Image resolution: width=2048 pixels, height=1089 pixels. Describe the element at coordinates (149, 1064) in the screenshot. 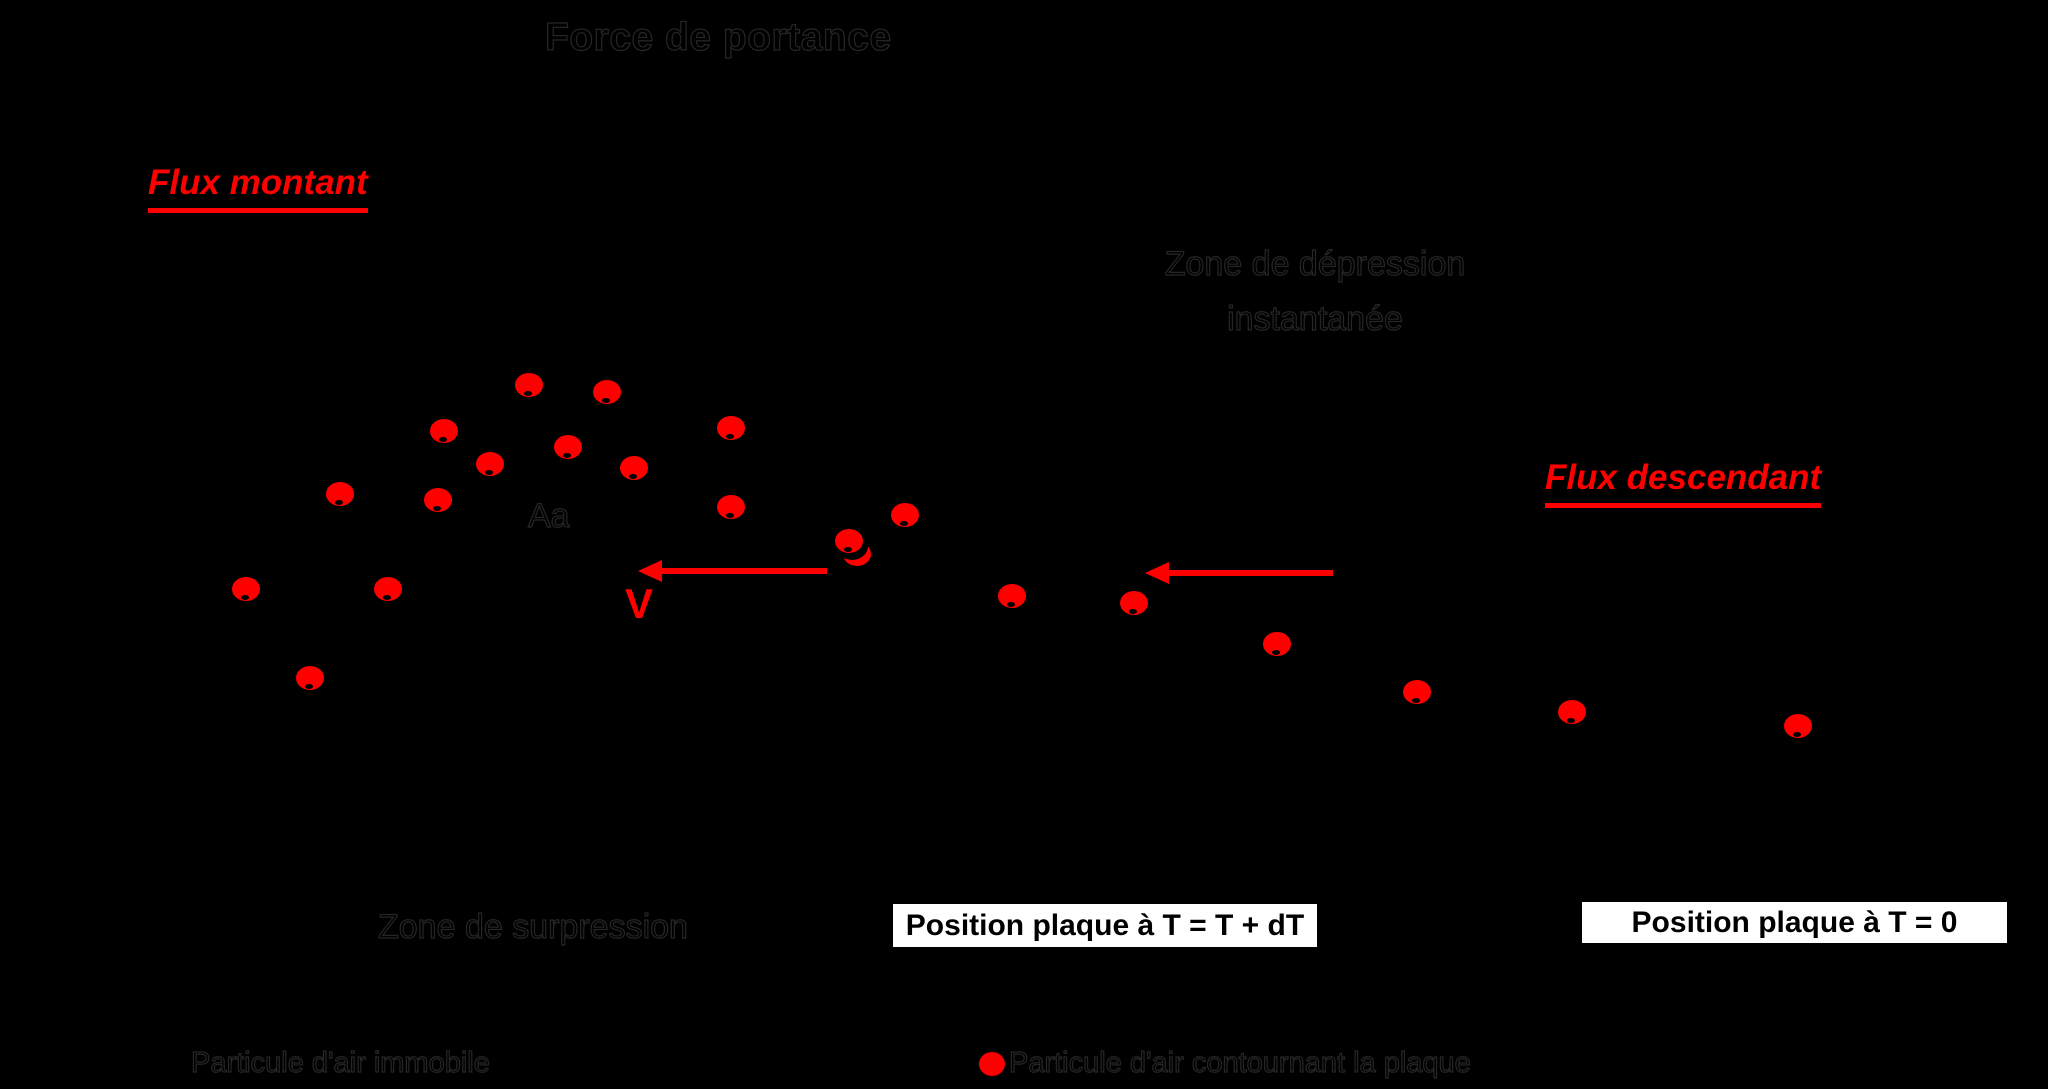

I see `black-particle-legend-dot-icon` at that location.